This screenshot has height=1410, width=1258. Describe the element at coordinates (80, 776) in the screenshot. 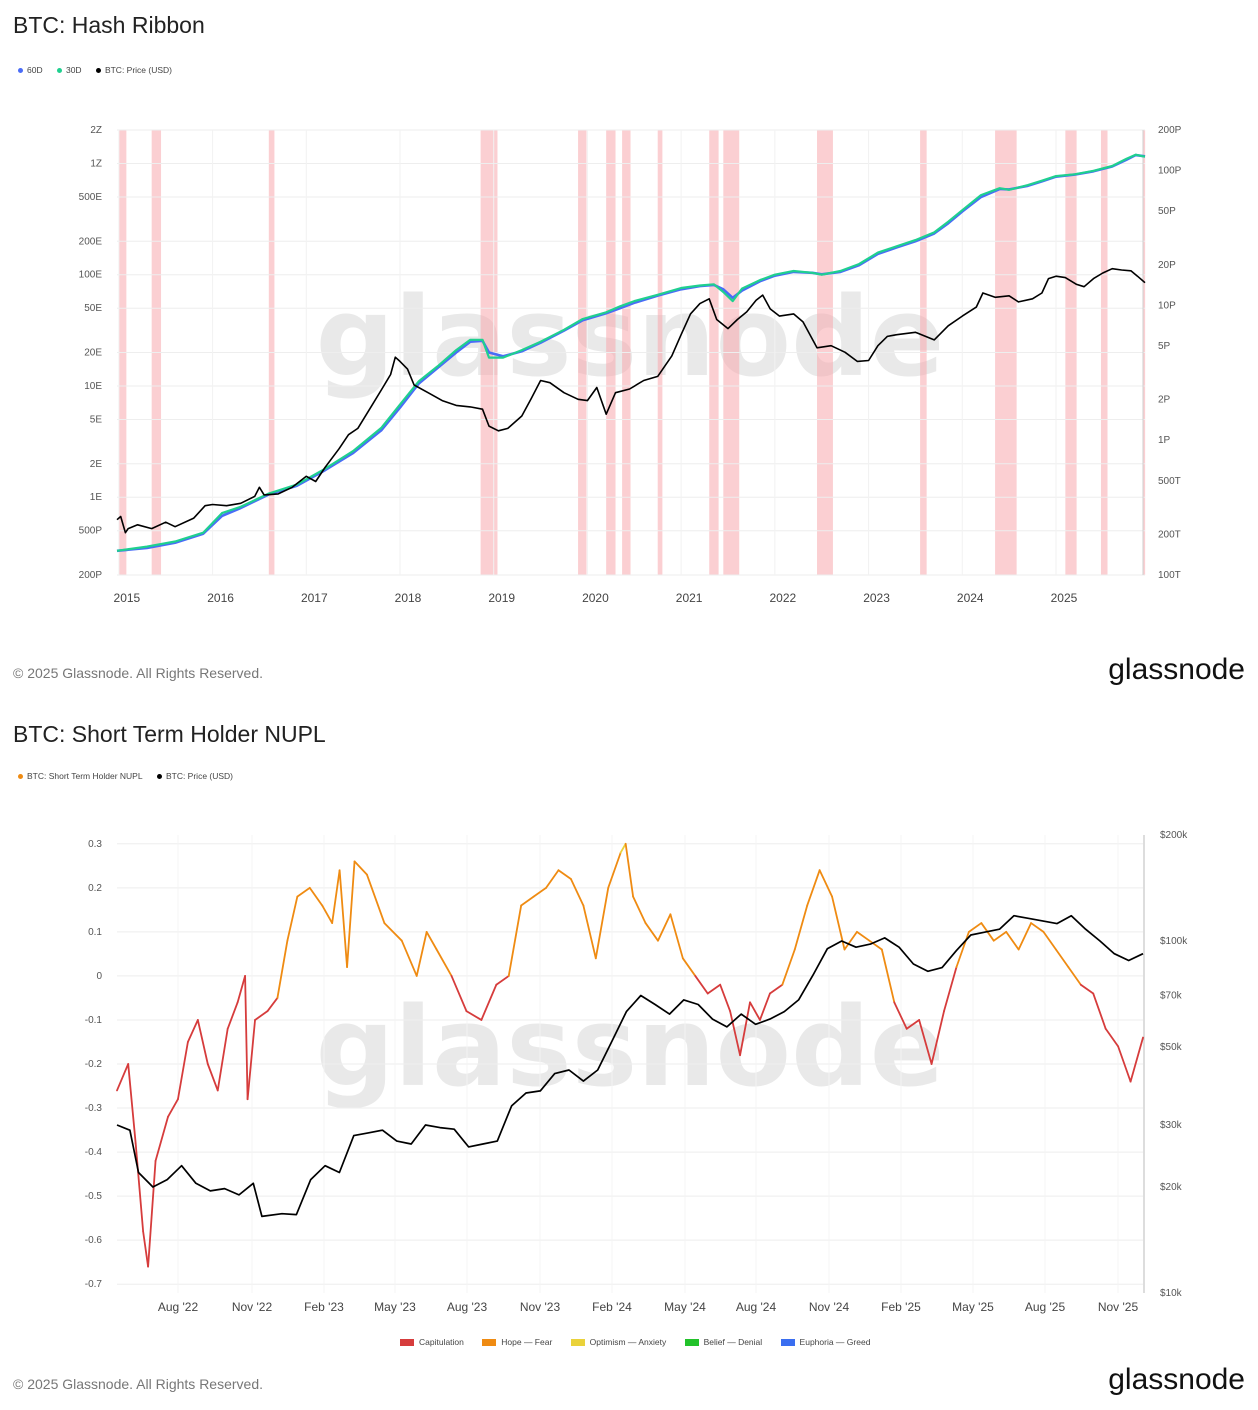

I see `legend-item-nupl: BTC: Short Term Holder NUPL` at that location.